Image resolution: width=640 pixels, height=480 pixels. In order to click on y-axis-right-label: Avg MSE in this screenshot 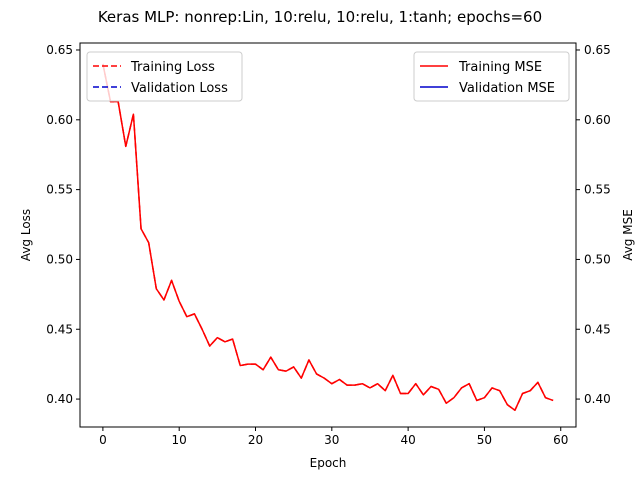, I will do `click(628, 235)`.